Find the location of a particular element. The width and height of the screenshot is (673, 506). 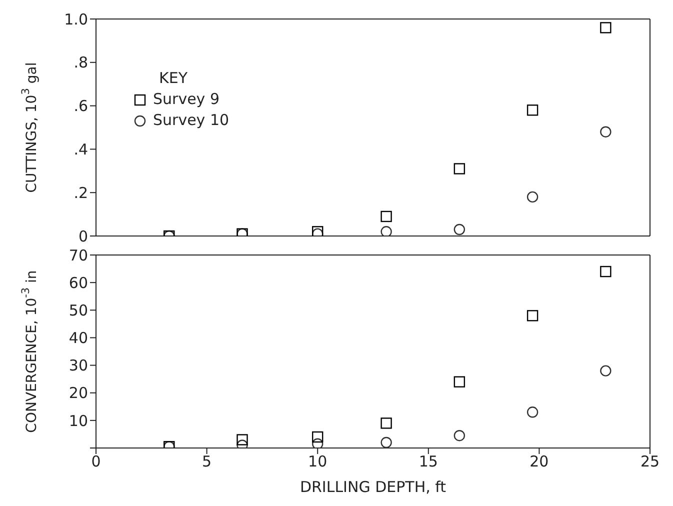

y-tick-label: 70 is located at coordinates (78, 255).